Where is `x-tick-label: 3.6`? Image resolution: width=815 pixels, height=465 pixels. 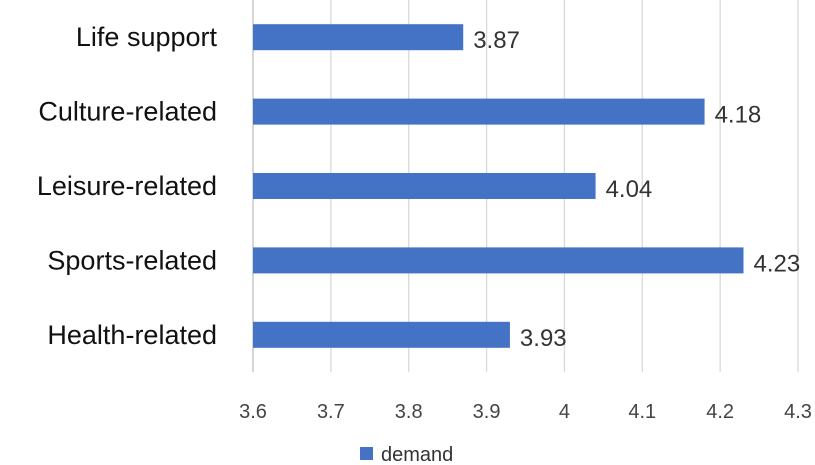 x-tick-label: 3.6 is located at coordinates (253, 412).